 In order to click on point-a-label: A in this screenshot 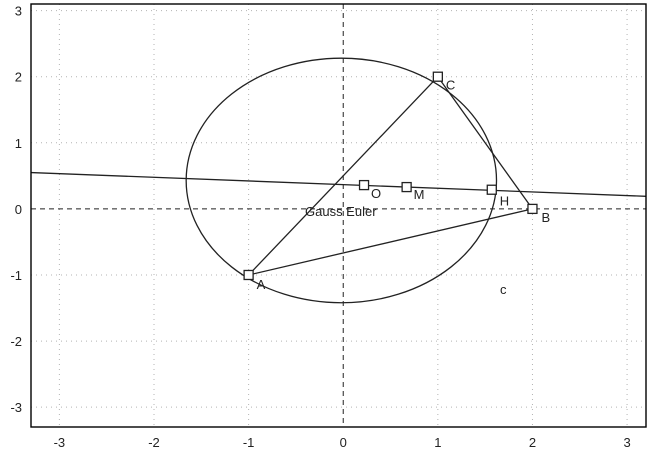, I will do `click(261, 284)`.